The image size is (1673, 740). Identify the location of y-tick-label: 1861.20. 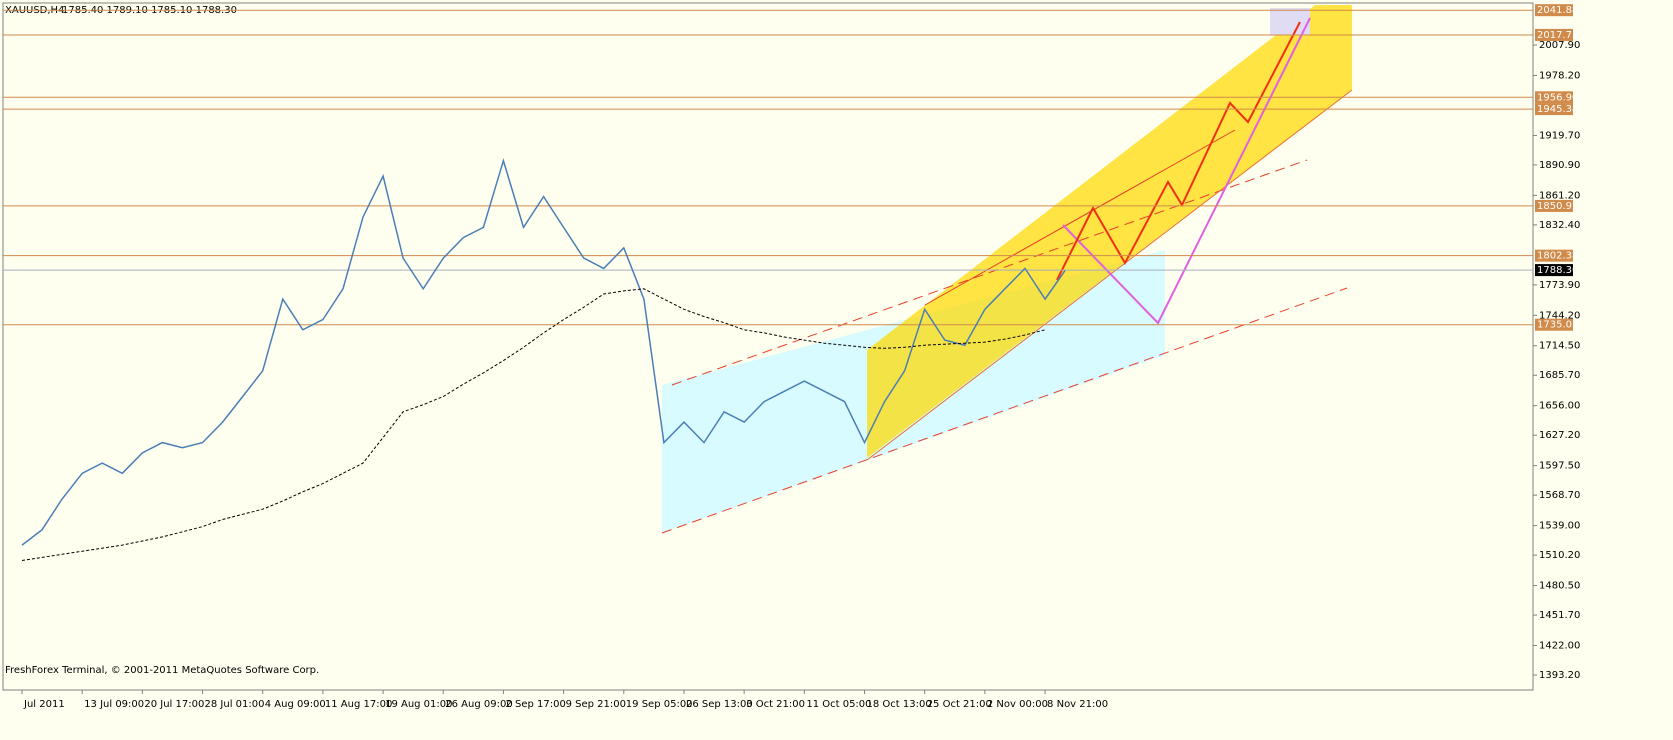
(1559, 195).